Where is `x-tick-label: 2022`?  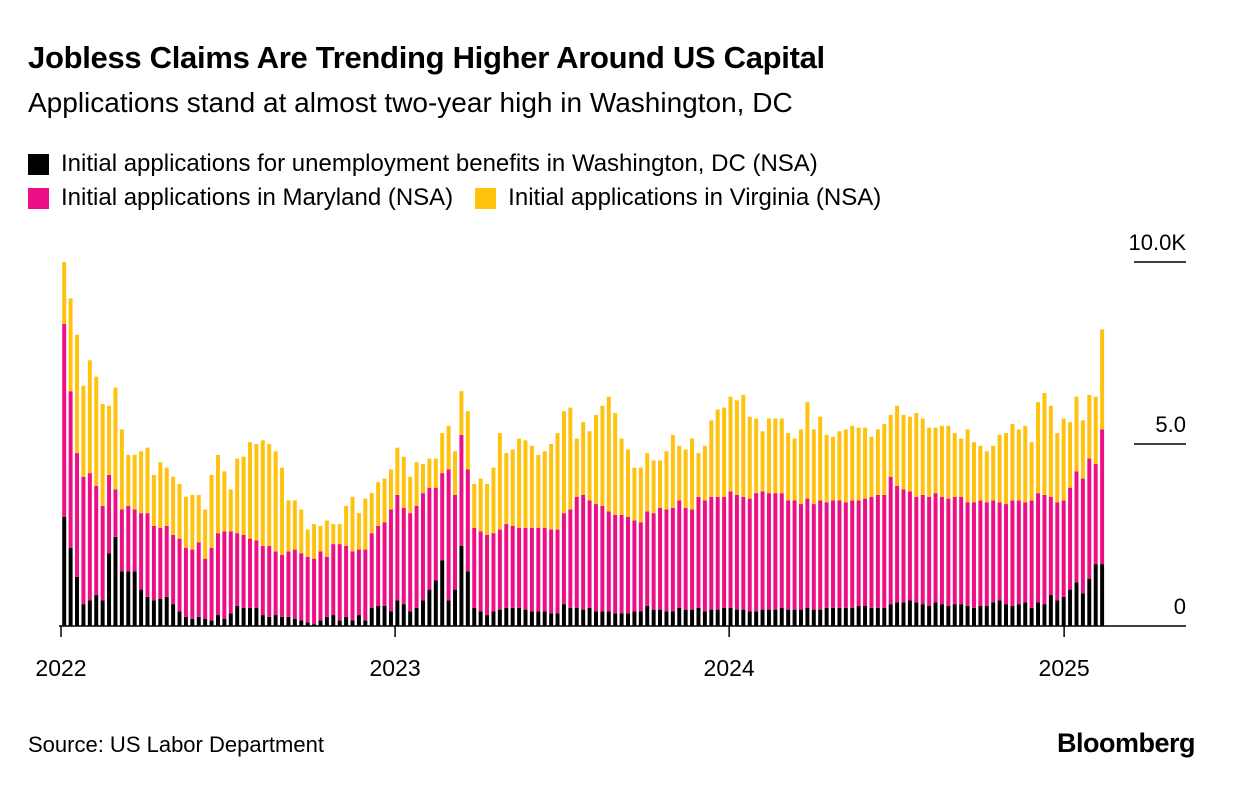
x-tick-label: 2022 is located at coordinates (60, 668).